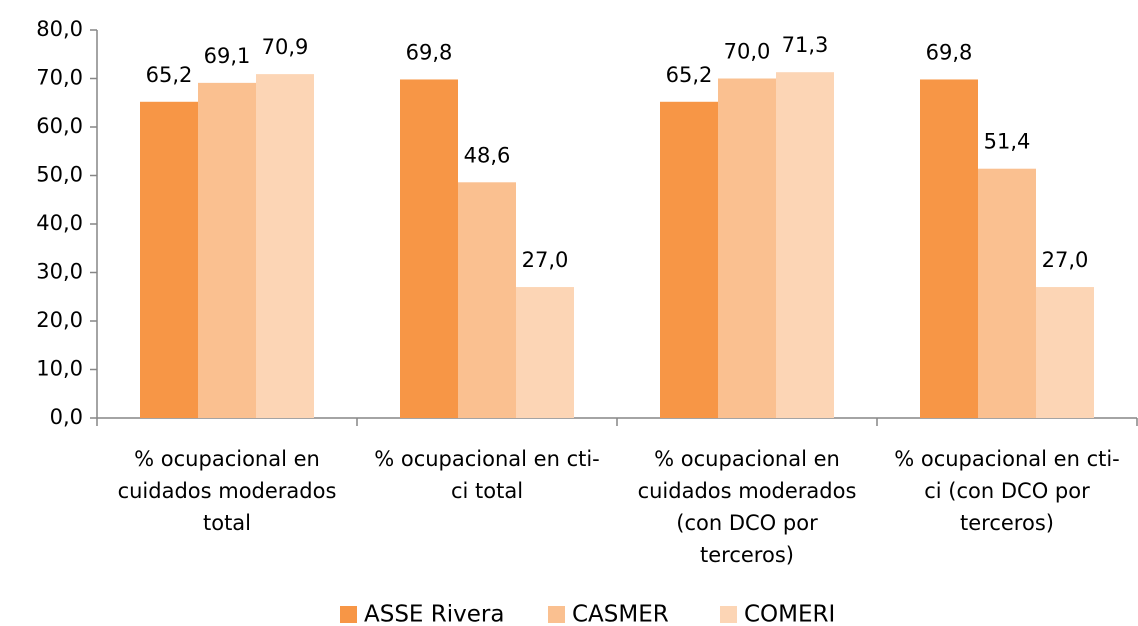 The image size is (1138, 626). I want to click on legend-label: COMERI, so click(789, 614).